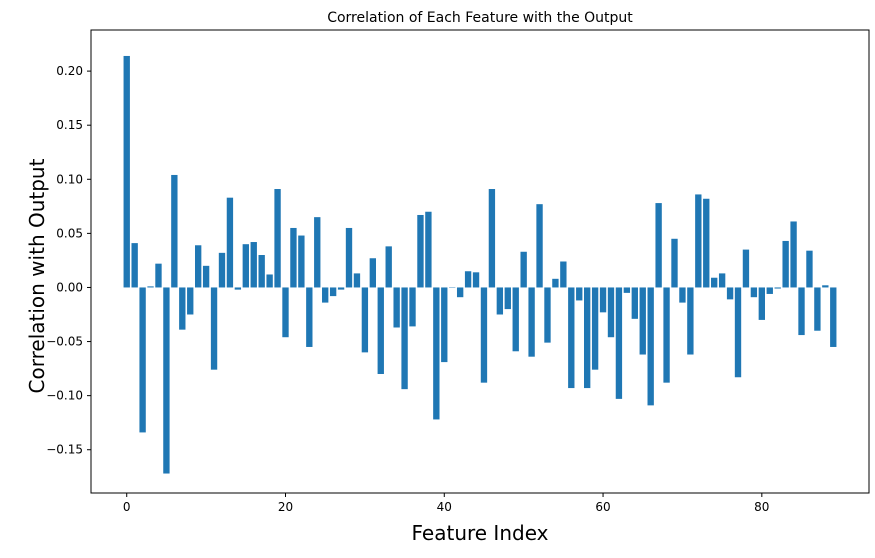  I want to click on y-tick-label: −0.10, so click(64, 396).